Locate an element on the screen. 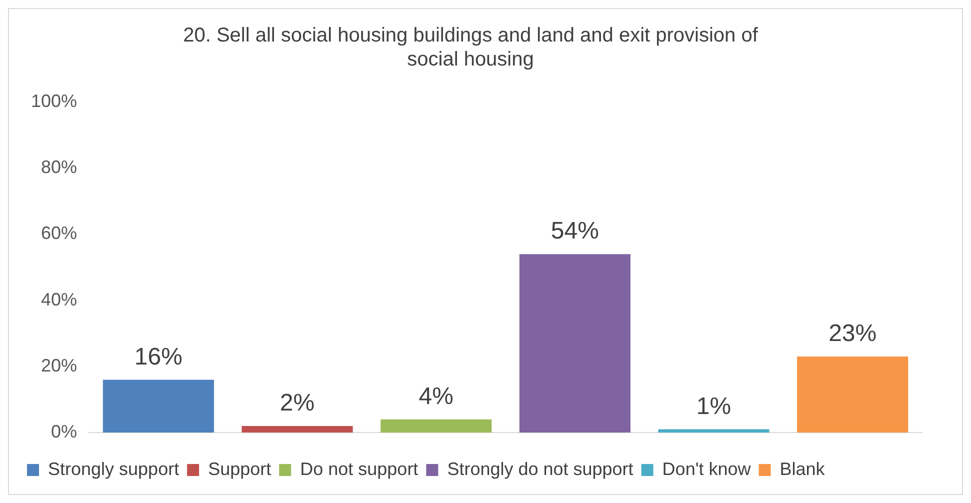 The height and width of the screenshot is (503, 971). y-tick-label: 40% is located at coordinates (59, 299).